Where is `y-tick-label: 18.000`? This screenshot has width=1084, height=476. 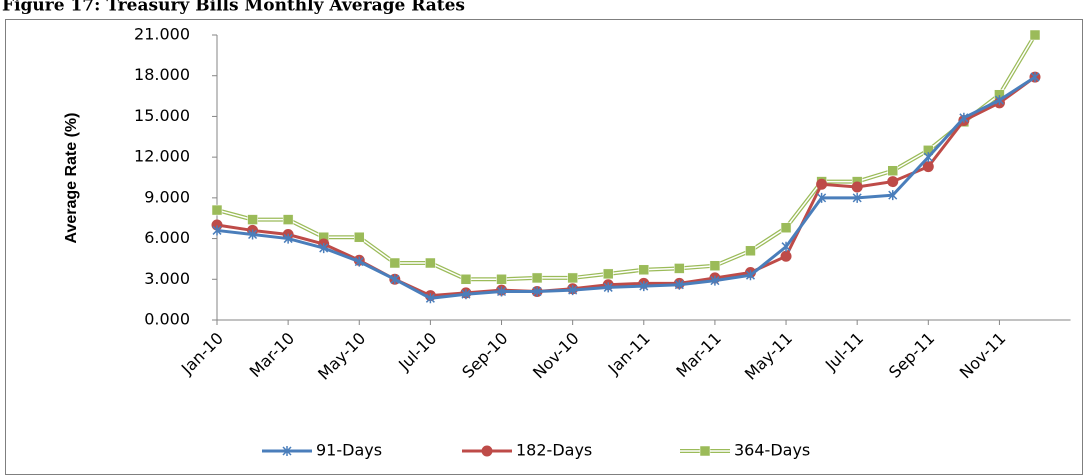
y-tick-label: 18.000 is located at coordinates (162, 74).